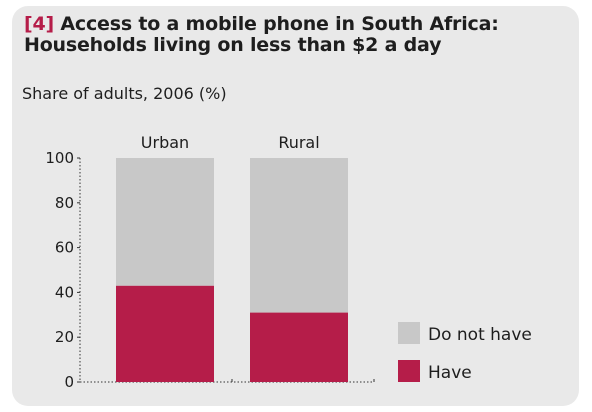 The image size is (592, 412). Describe the element at coordinates (64, 248) in the screenshot. I see `y-tick-label: 60` at that location.